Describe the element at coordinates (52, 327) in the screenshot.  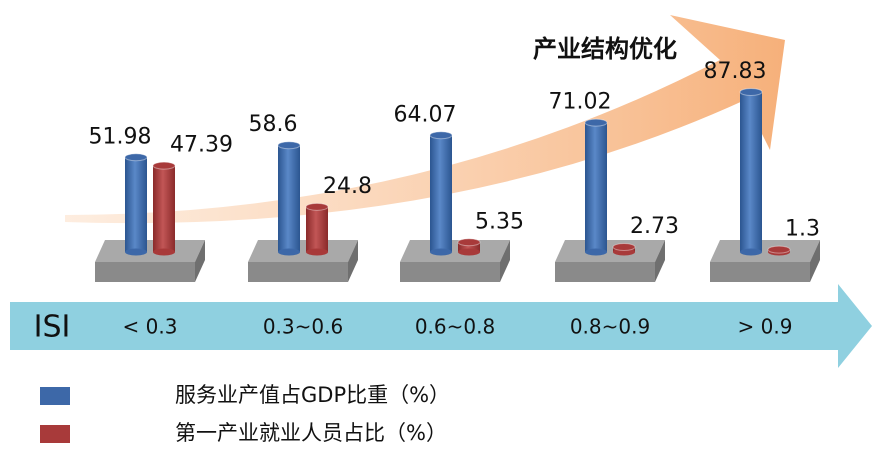
I see `axis-label: ISI` at that location.